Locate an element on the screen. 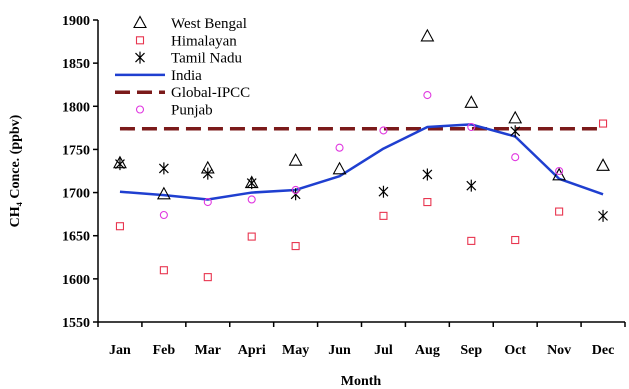  x-tick-label: Oct is located at coordinates (515, 350).